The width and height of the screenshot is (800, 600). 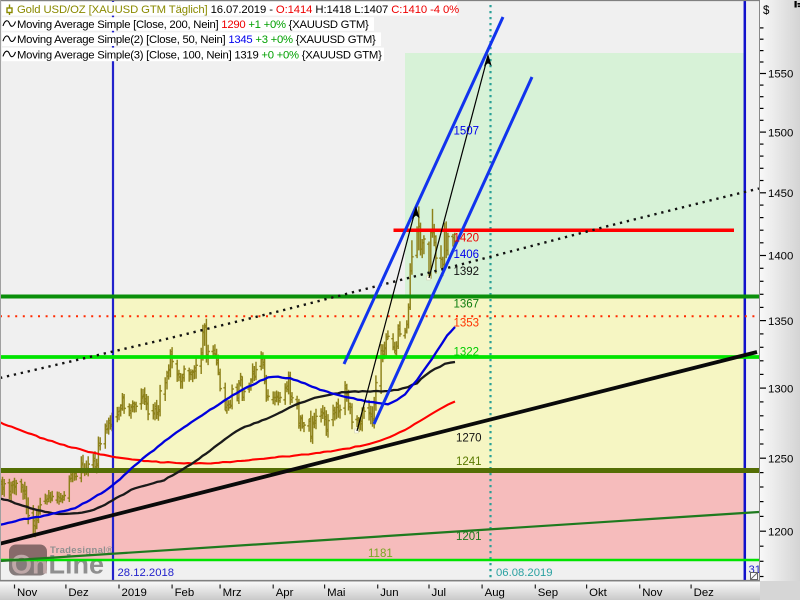 I want to click on svg-text: 1420, so click(x=467, y=239).